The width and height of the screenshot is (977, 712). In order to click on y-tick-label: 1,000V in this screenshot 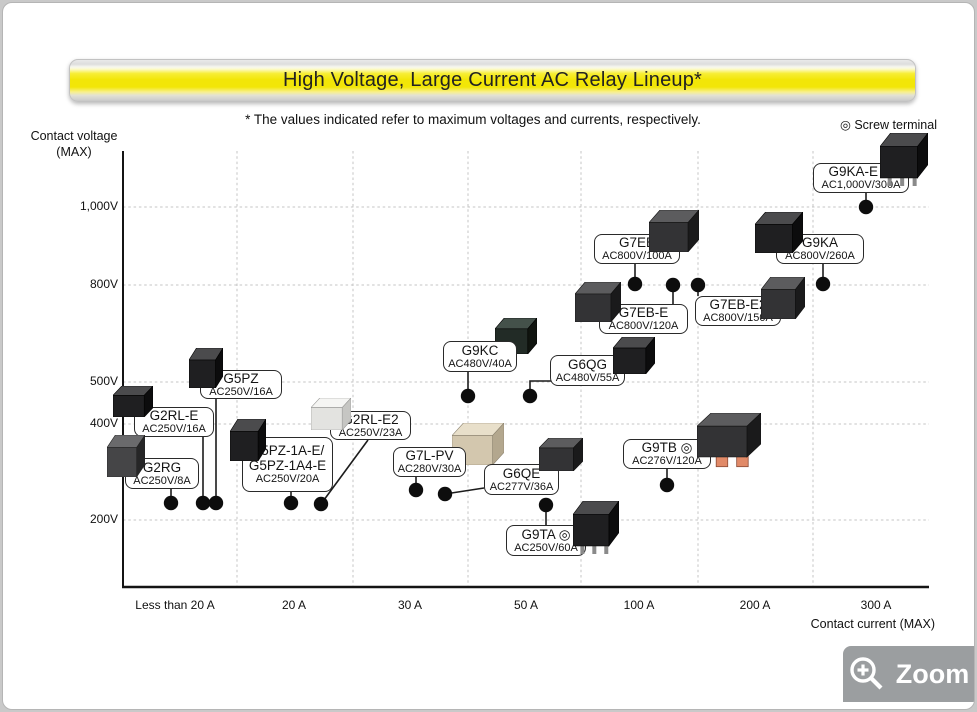, I will do `click(98, 206)`.